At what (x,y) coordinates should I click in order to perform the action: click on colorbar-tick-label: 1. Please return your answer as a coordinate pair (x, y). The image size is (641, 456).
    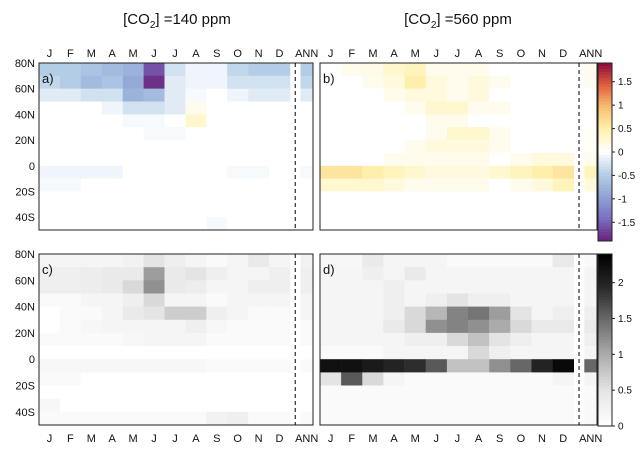
    Looking at the image, I should click on (621, 106).